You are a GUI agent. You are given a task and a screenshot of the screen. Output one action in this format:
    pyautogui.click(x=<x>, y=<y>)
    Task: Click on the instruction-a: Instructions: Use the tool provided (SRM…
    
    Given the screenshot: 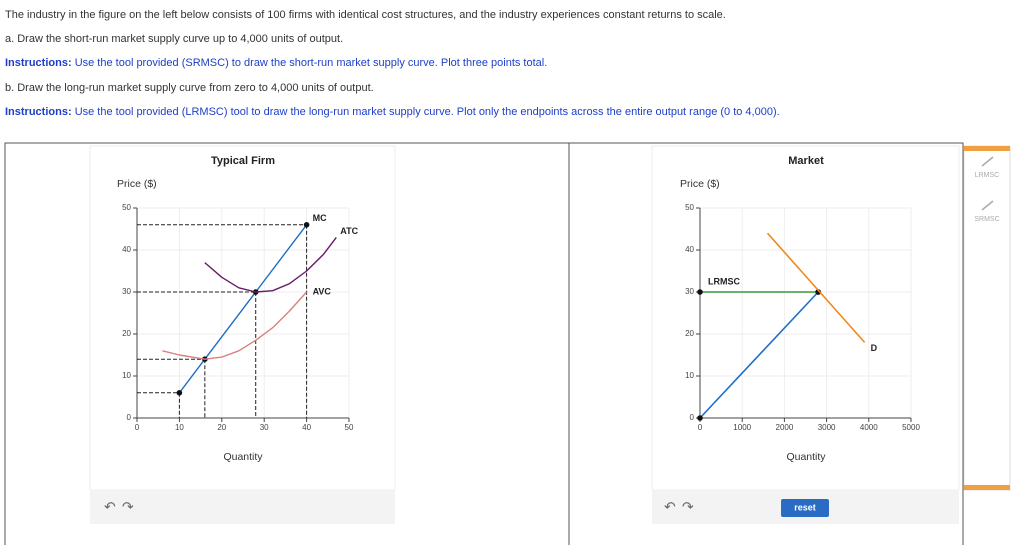 What is the action you would take?
    pyautogui.click(x=276, y=63)
    